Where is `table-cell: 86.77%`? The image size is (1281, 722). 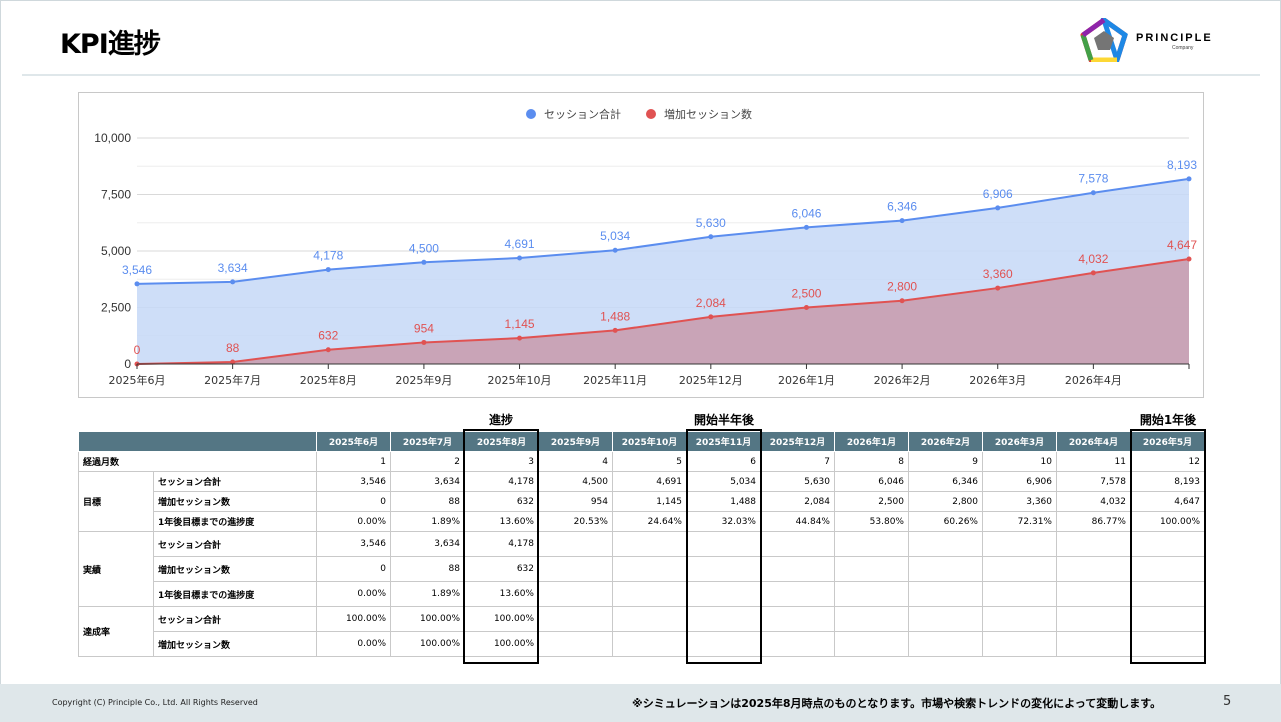 table-cell: 86.77% is located at coordinates (1093, 521).